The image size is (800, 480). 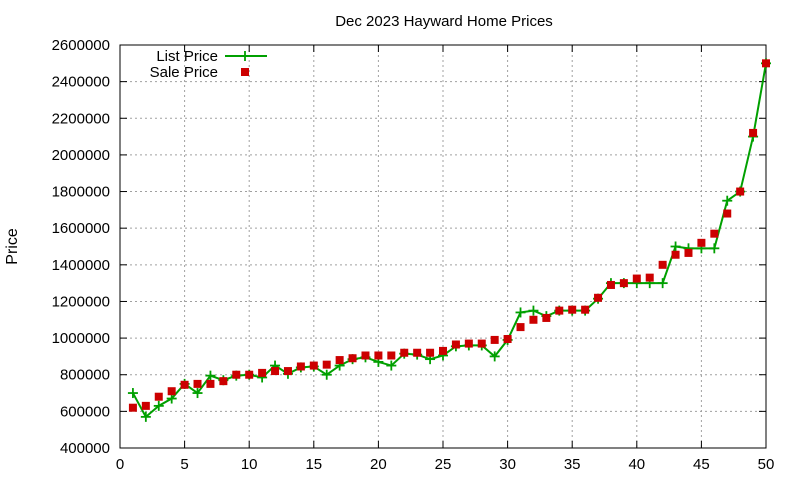 What do you see at coordinates (766, 464) in the screenshot?
I see `x-tick-label: 50` at bounding box center [766, 464].